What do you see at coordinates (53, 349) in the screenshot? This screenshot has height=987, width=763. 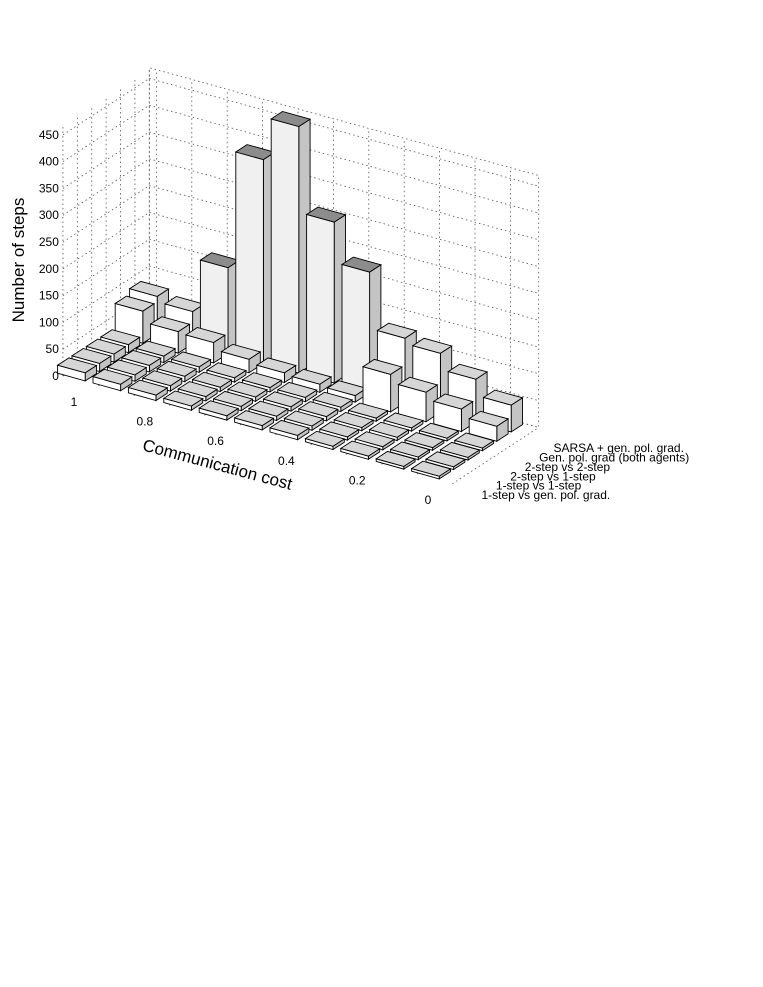 I see `z-tick-label: 50` at bounding box center [53, 349].